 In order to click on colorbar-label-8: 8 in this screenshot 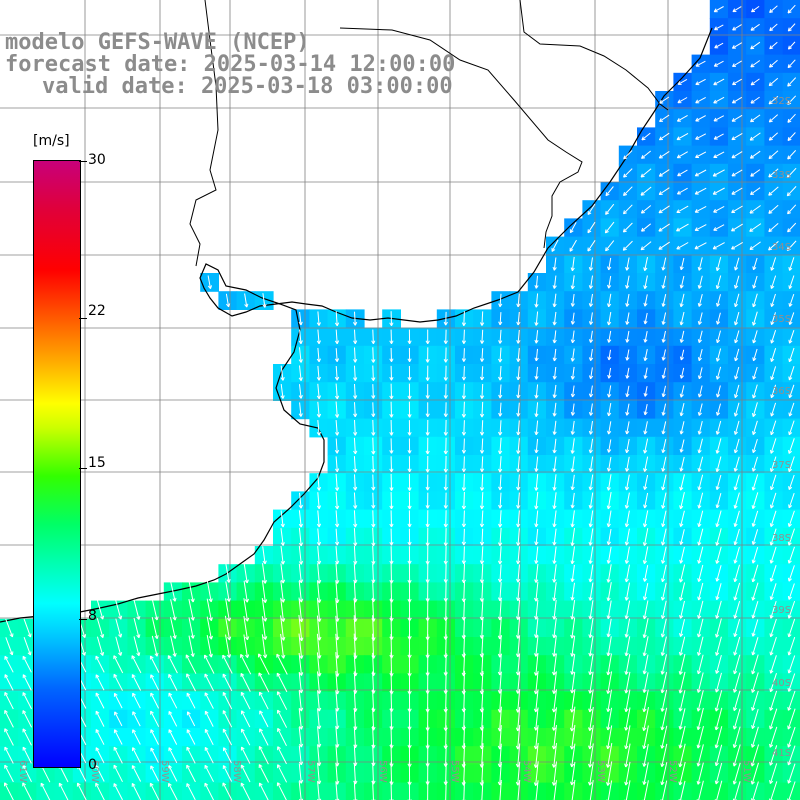, I will do `click(92, 616)`.